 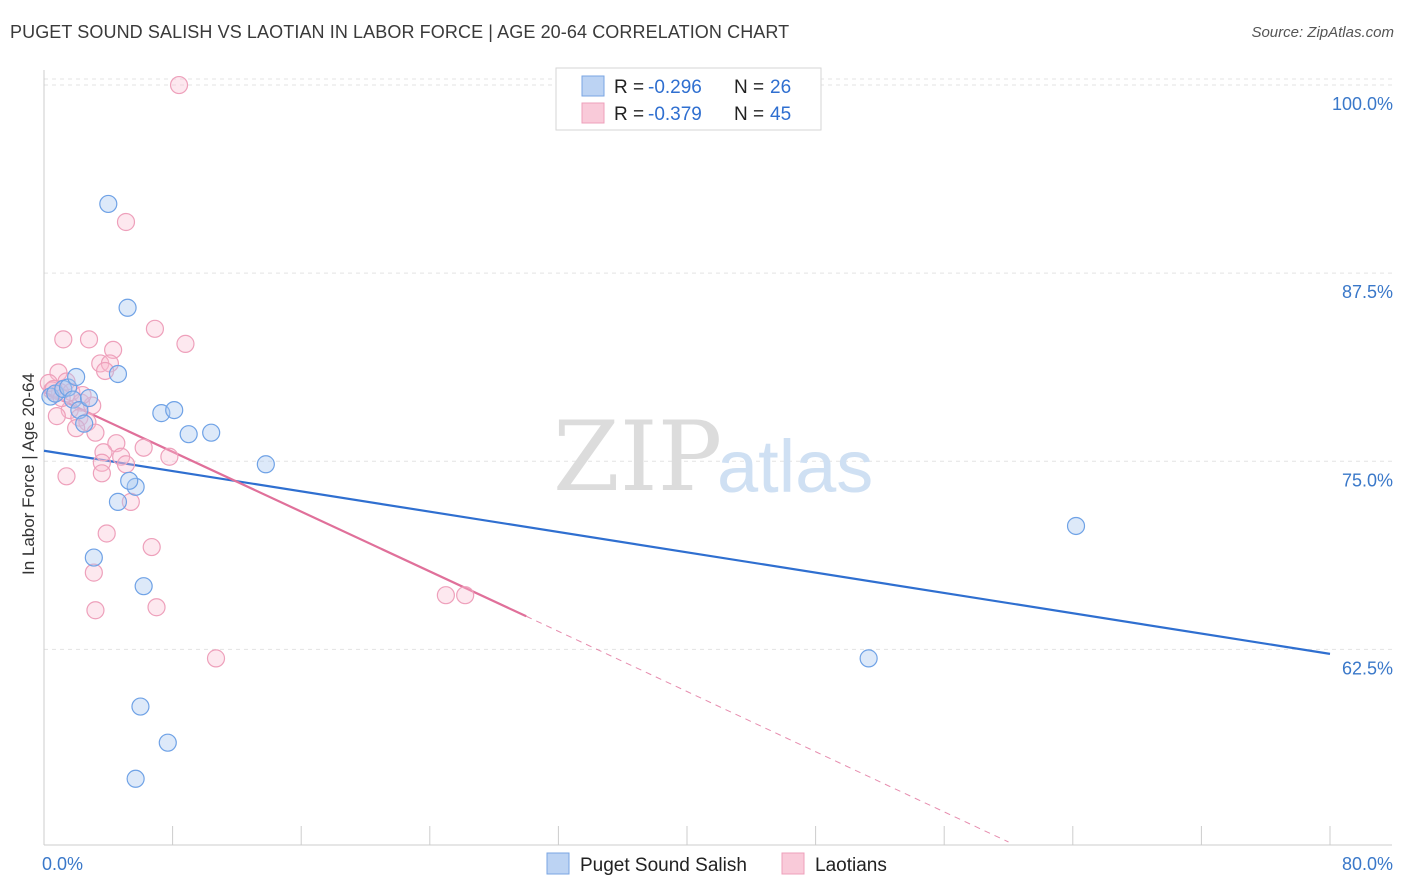 I want to click on bottom-legend-label-pink: Laotians, so click(x=851, y=865).